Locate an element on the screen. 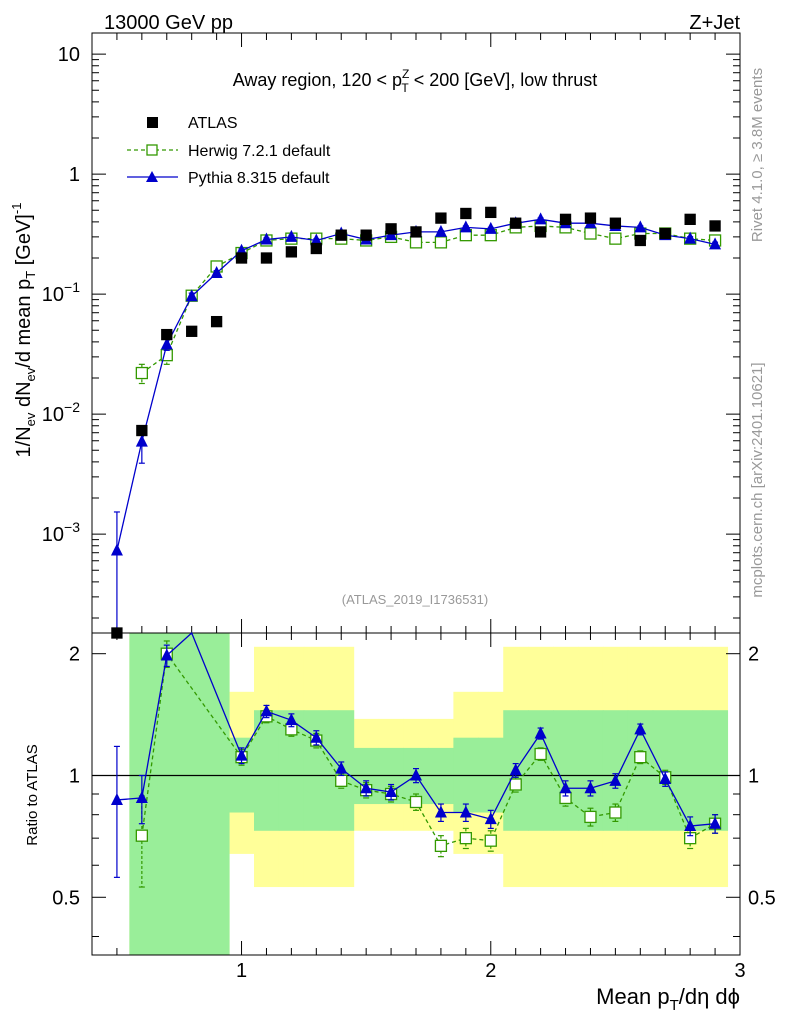  y-tick-label: 10⁻¹ is located at coordinates (61, 292).